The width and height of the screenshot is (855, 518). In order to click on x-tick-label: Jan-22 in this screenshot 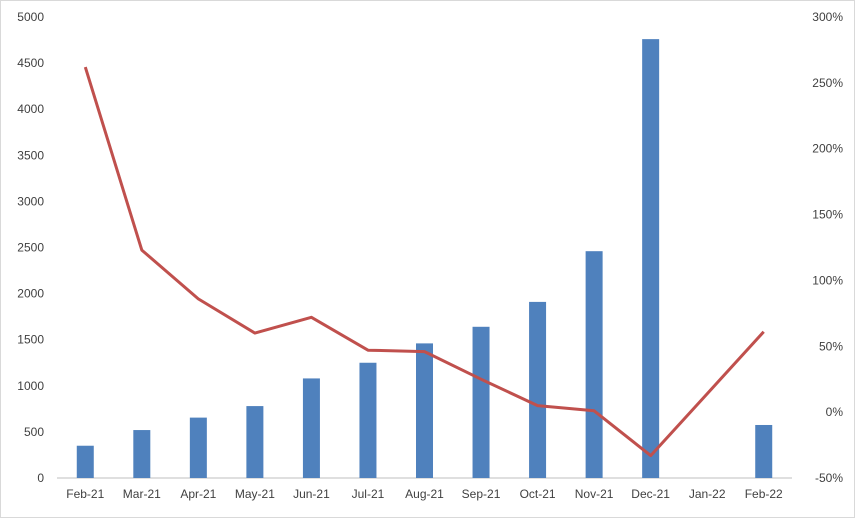, I will do `click(707, 494)`.